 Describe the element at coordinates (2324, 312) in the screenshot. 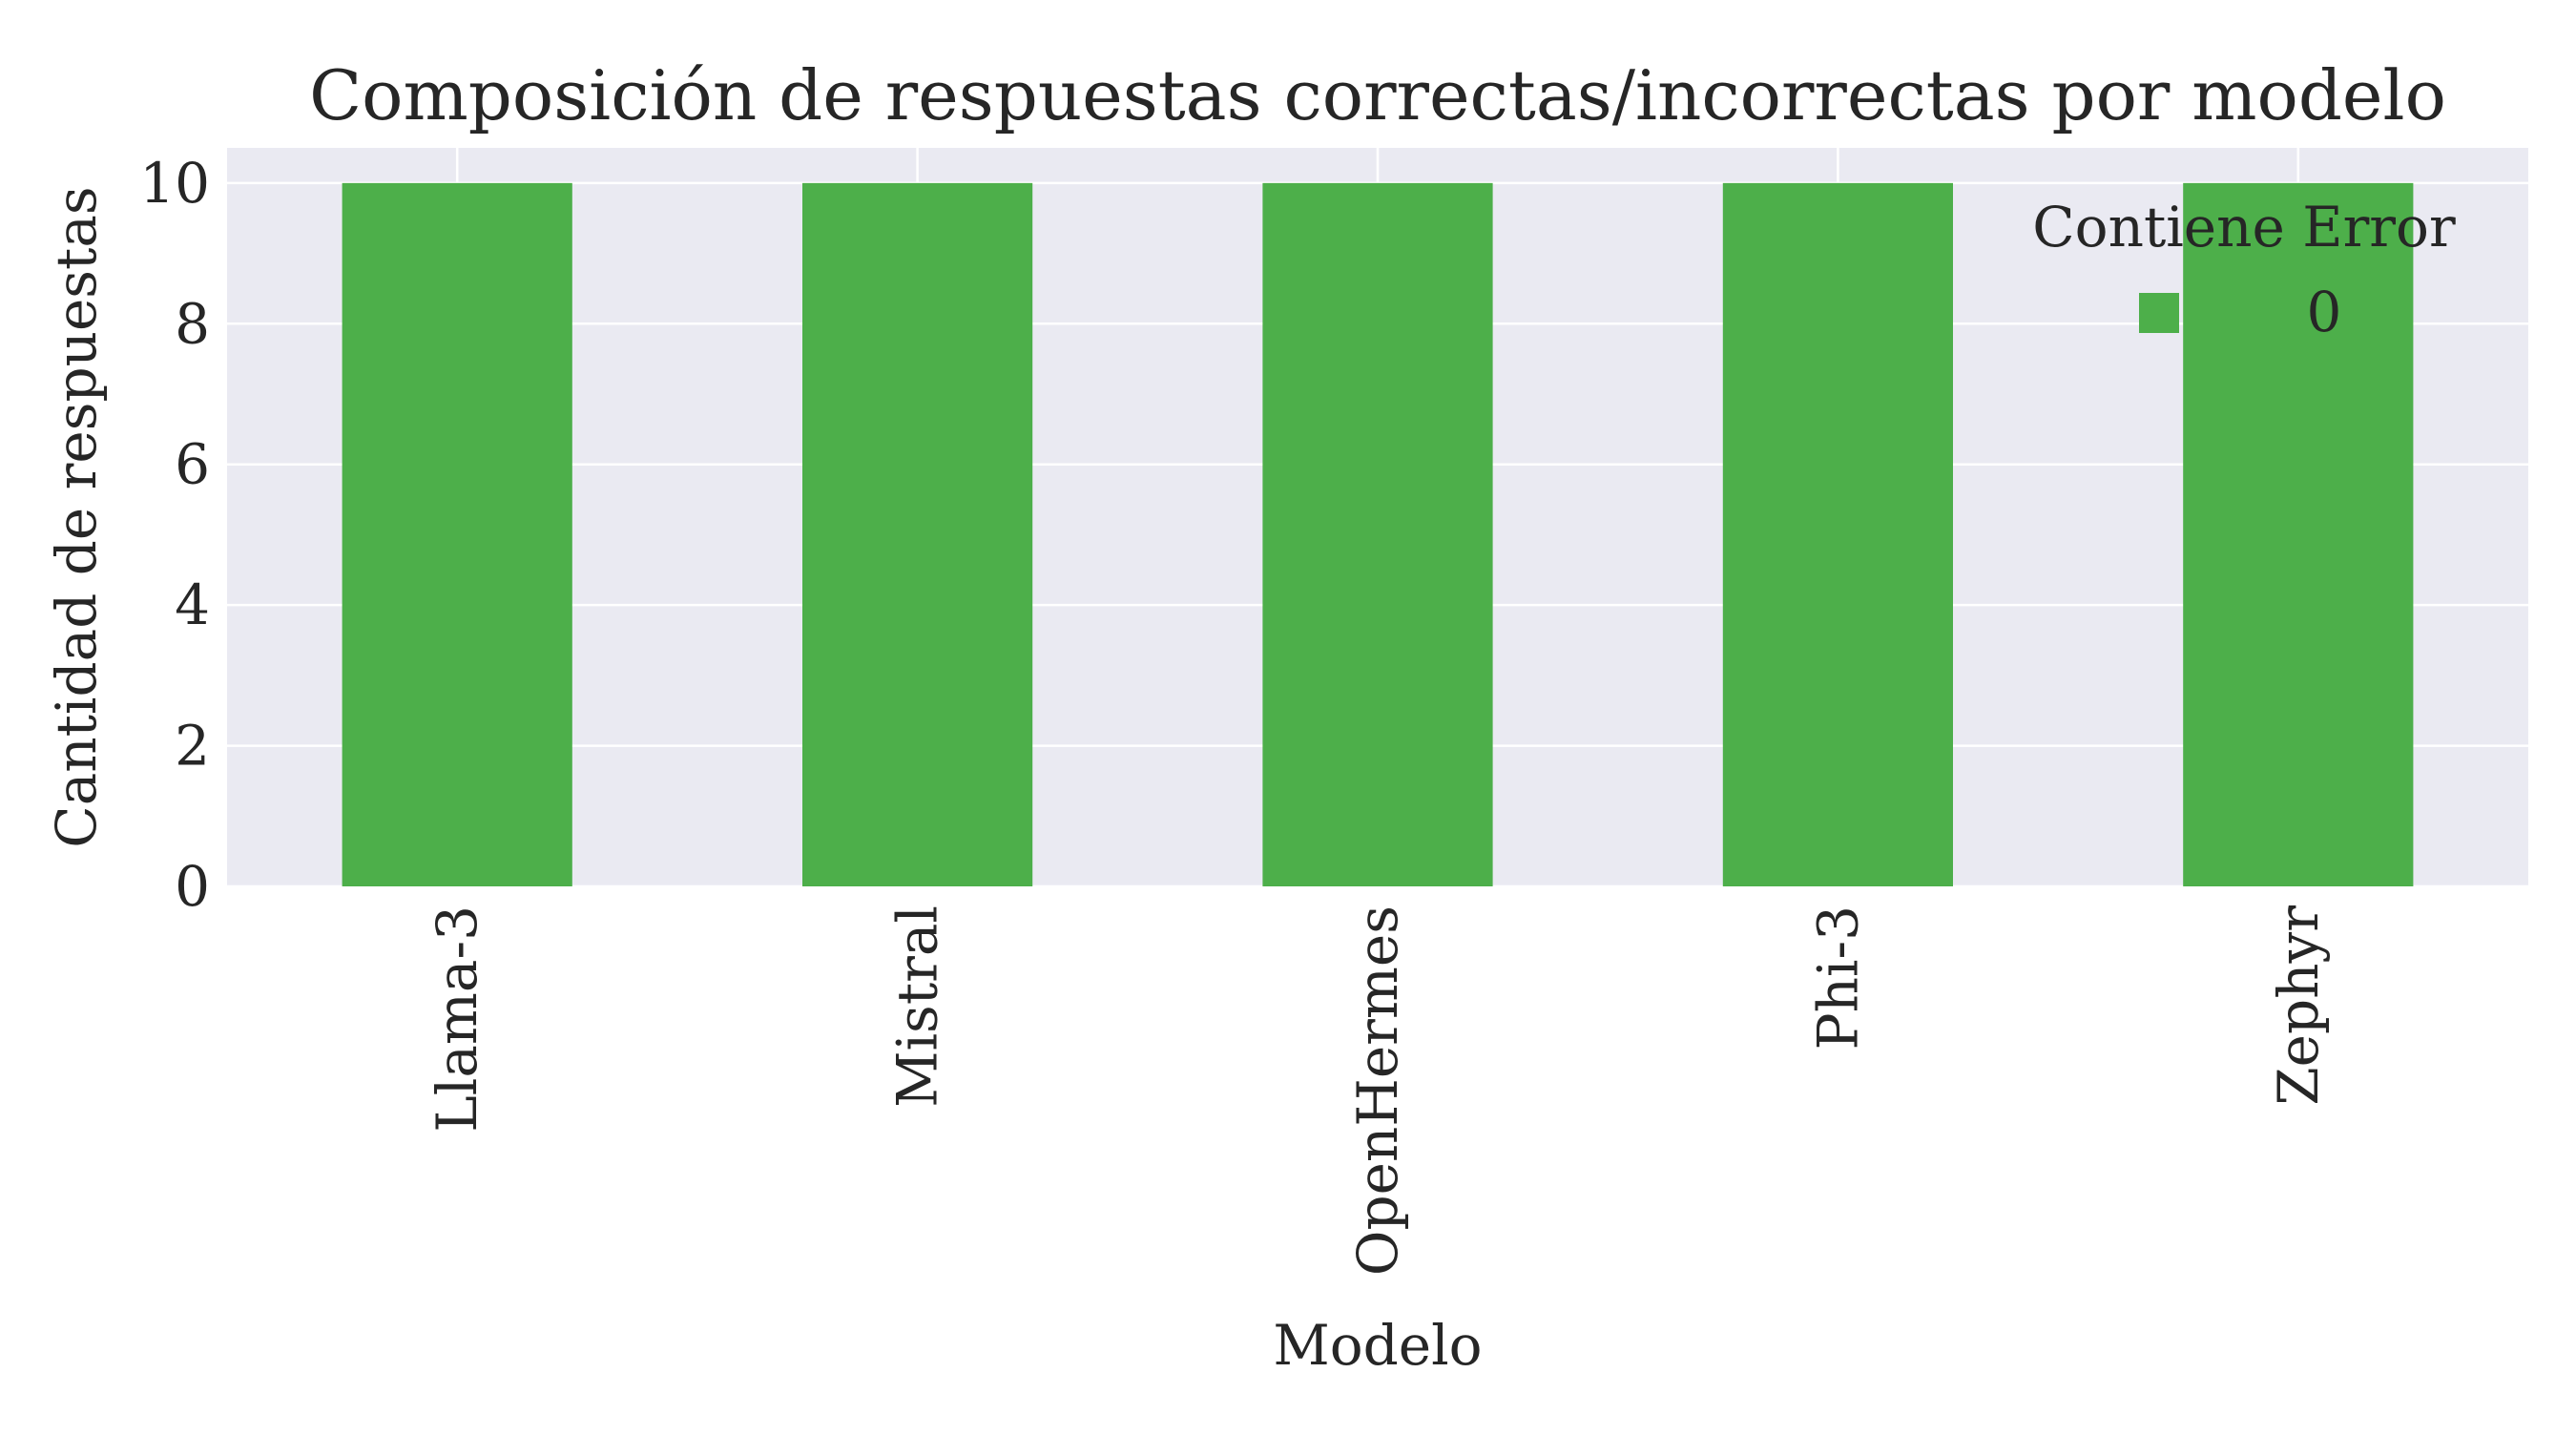

I see `legend-label: 0` at that location.